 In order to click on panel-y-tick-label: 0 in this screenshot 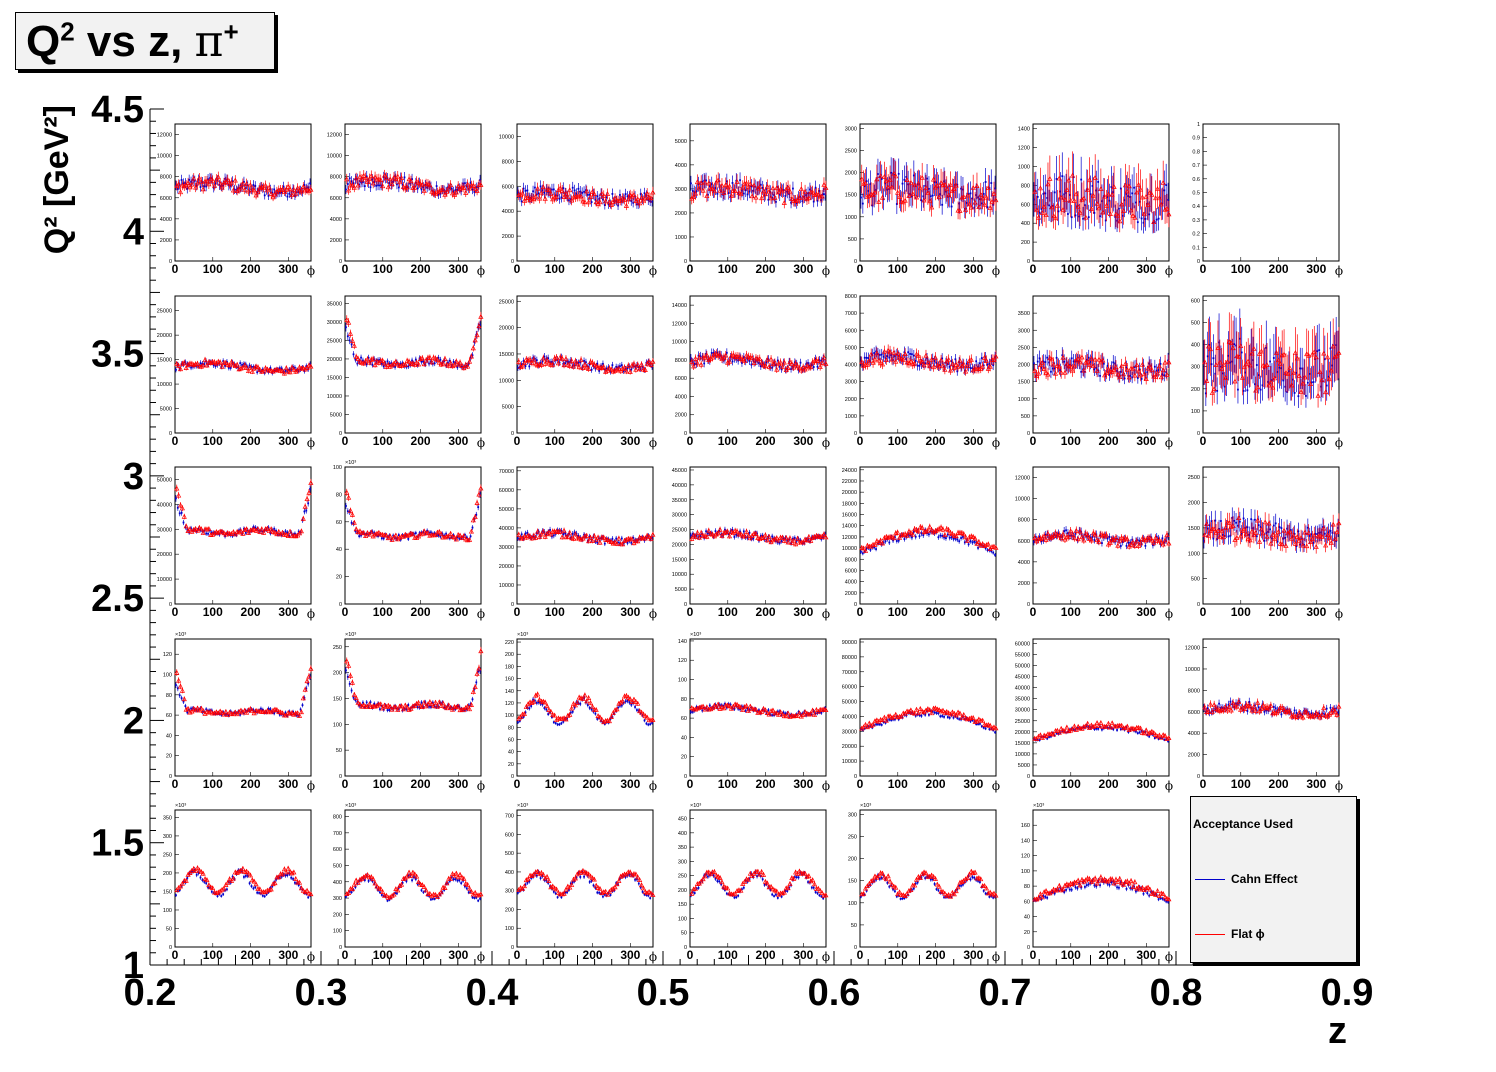, I will do `click(685, 262)`.